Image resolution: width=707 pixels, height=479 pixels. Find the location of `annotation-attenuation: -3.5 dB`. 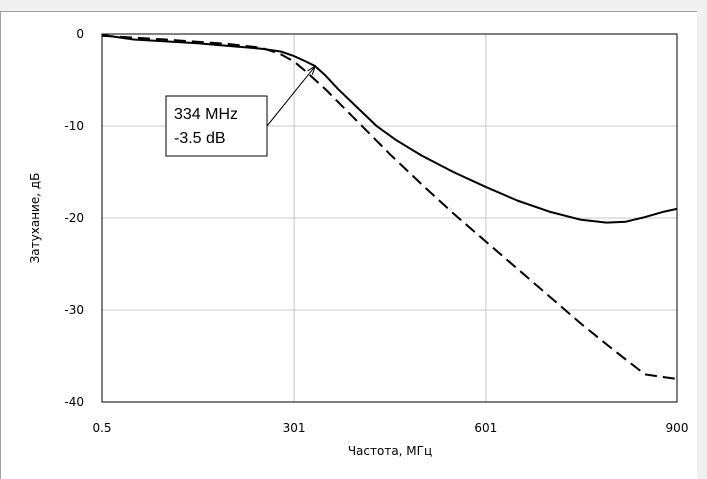

annotation-attenuation: -3.5 dB is located at coordinates (200, 138).